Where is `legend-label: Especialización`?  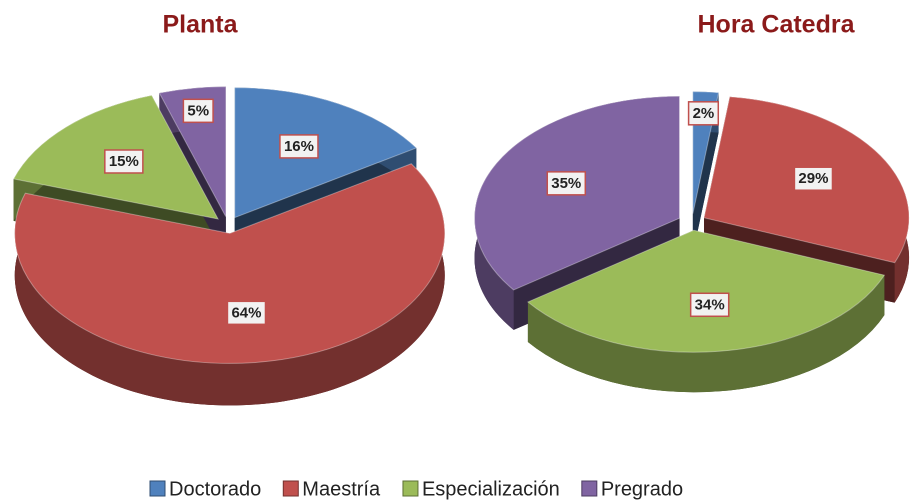
legend-label: Especialización is located at coordinates (491, 489).